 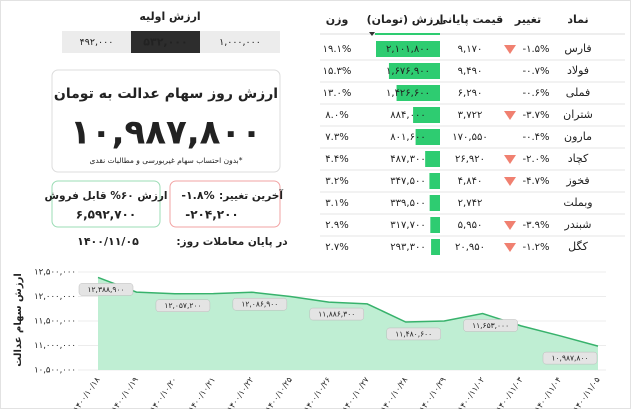 I want to click on change: -۴.۷%, so click(x=535, y=181).